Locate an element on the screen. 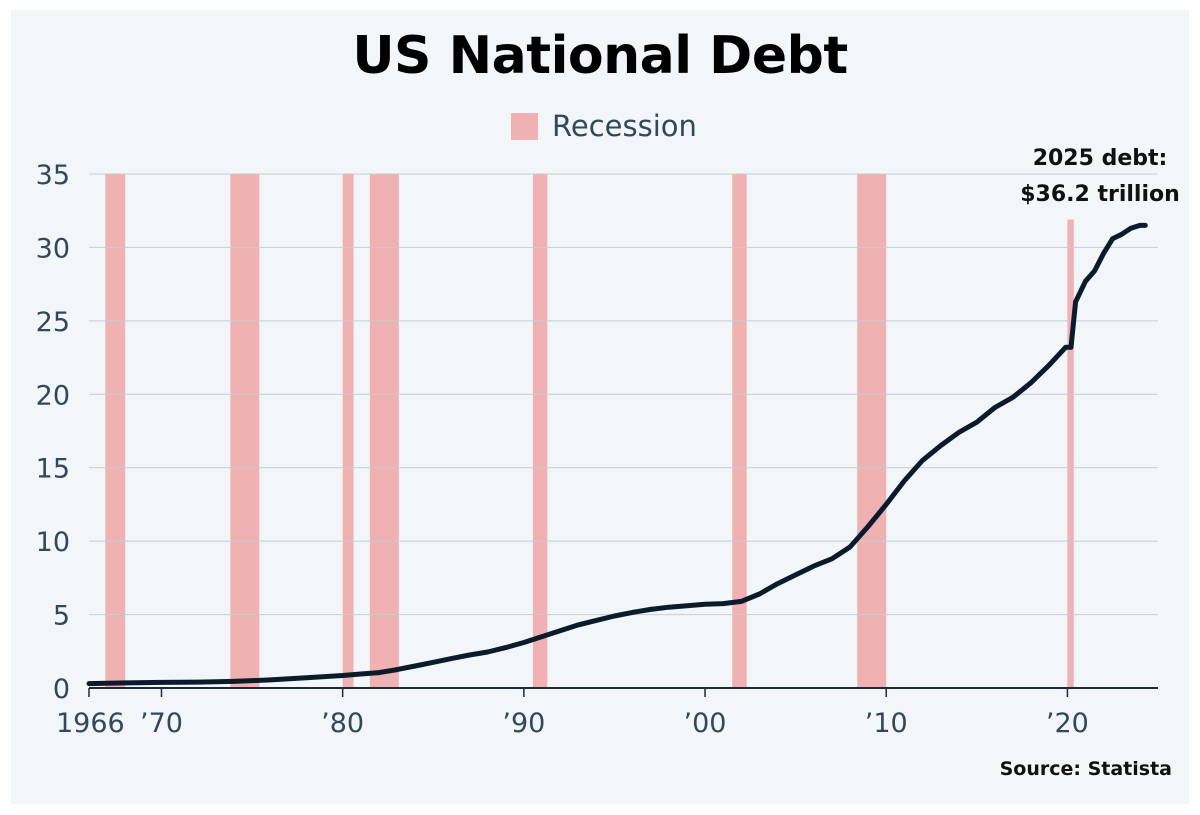  y-tick-label-5: 5 is located at coordinates (61, 616).